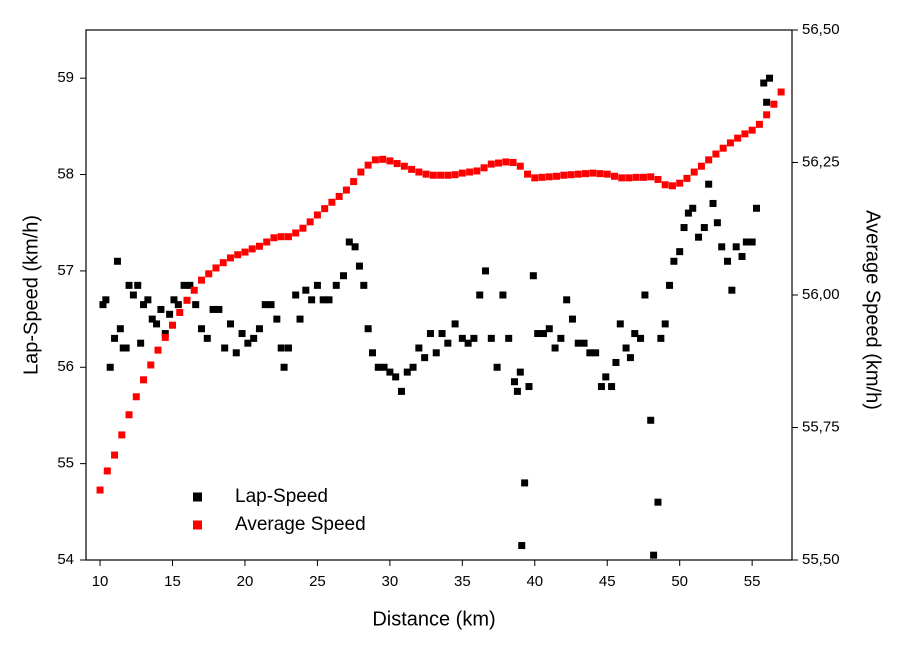 Image resolution: width=920 pixels, height=646 pixels. What do you see at coordinates (821, 29) in the screenshot?
I see `y2-tick-label: 56,50` at bounding box center [821, 29].